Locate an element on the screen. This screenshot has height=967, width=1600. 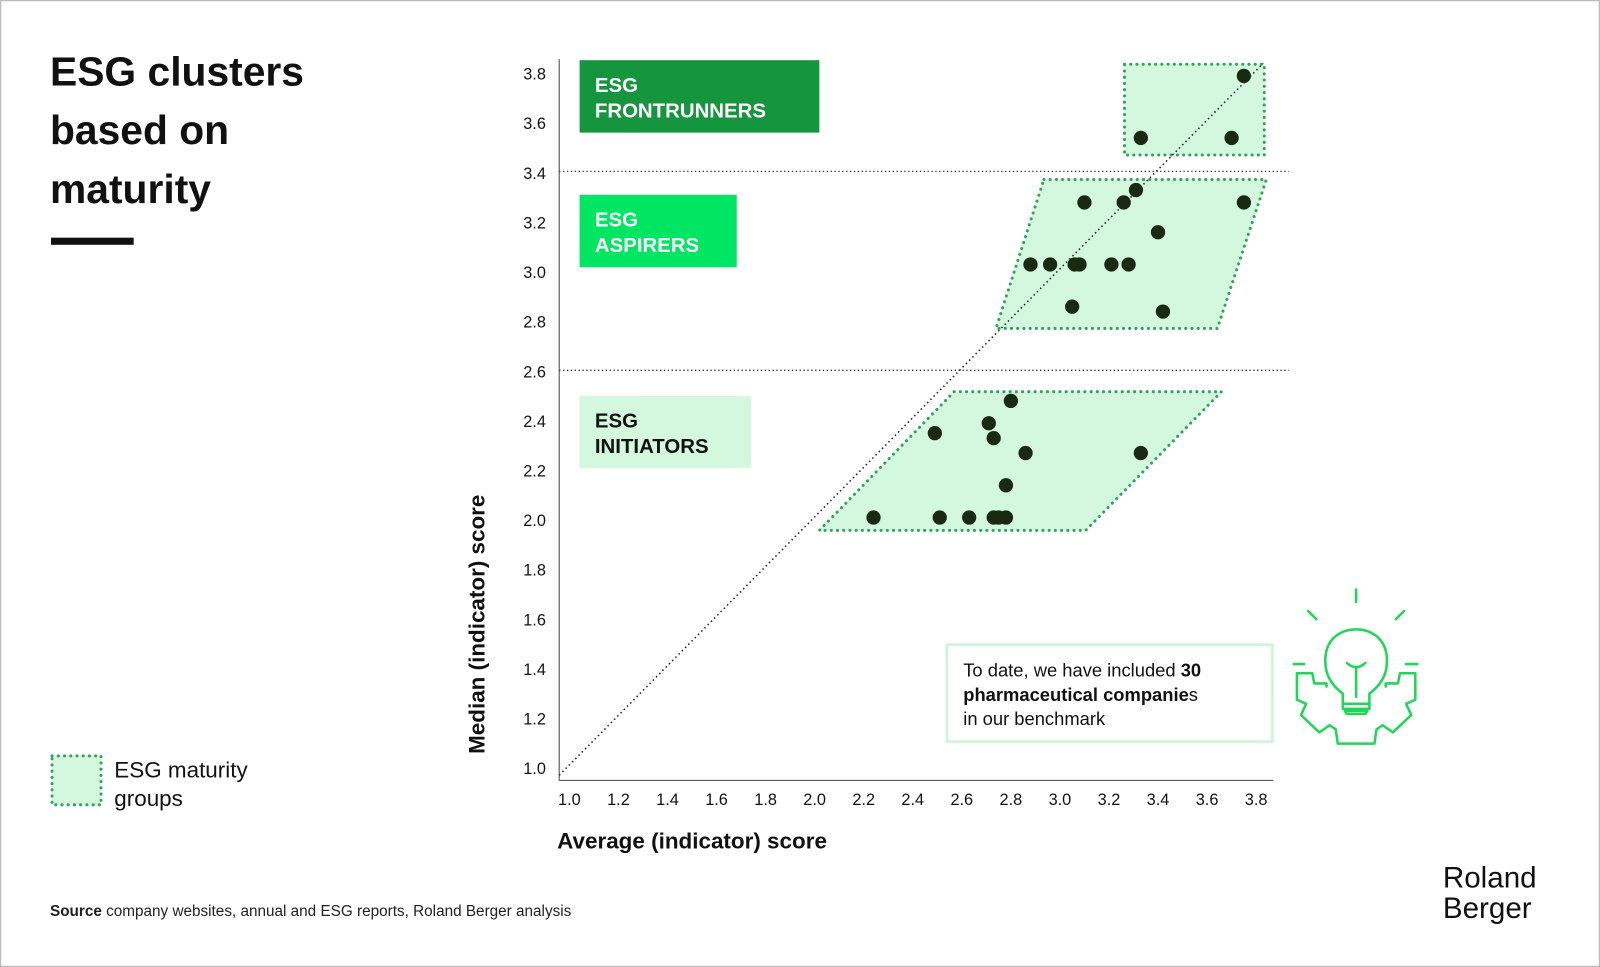
x-tick-label: 3.2 is located at coordinates (1109, 800).